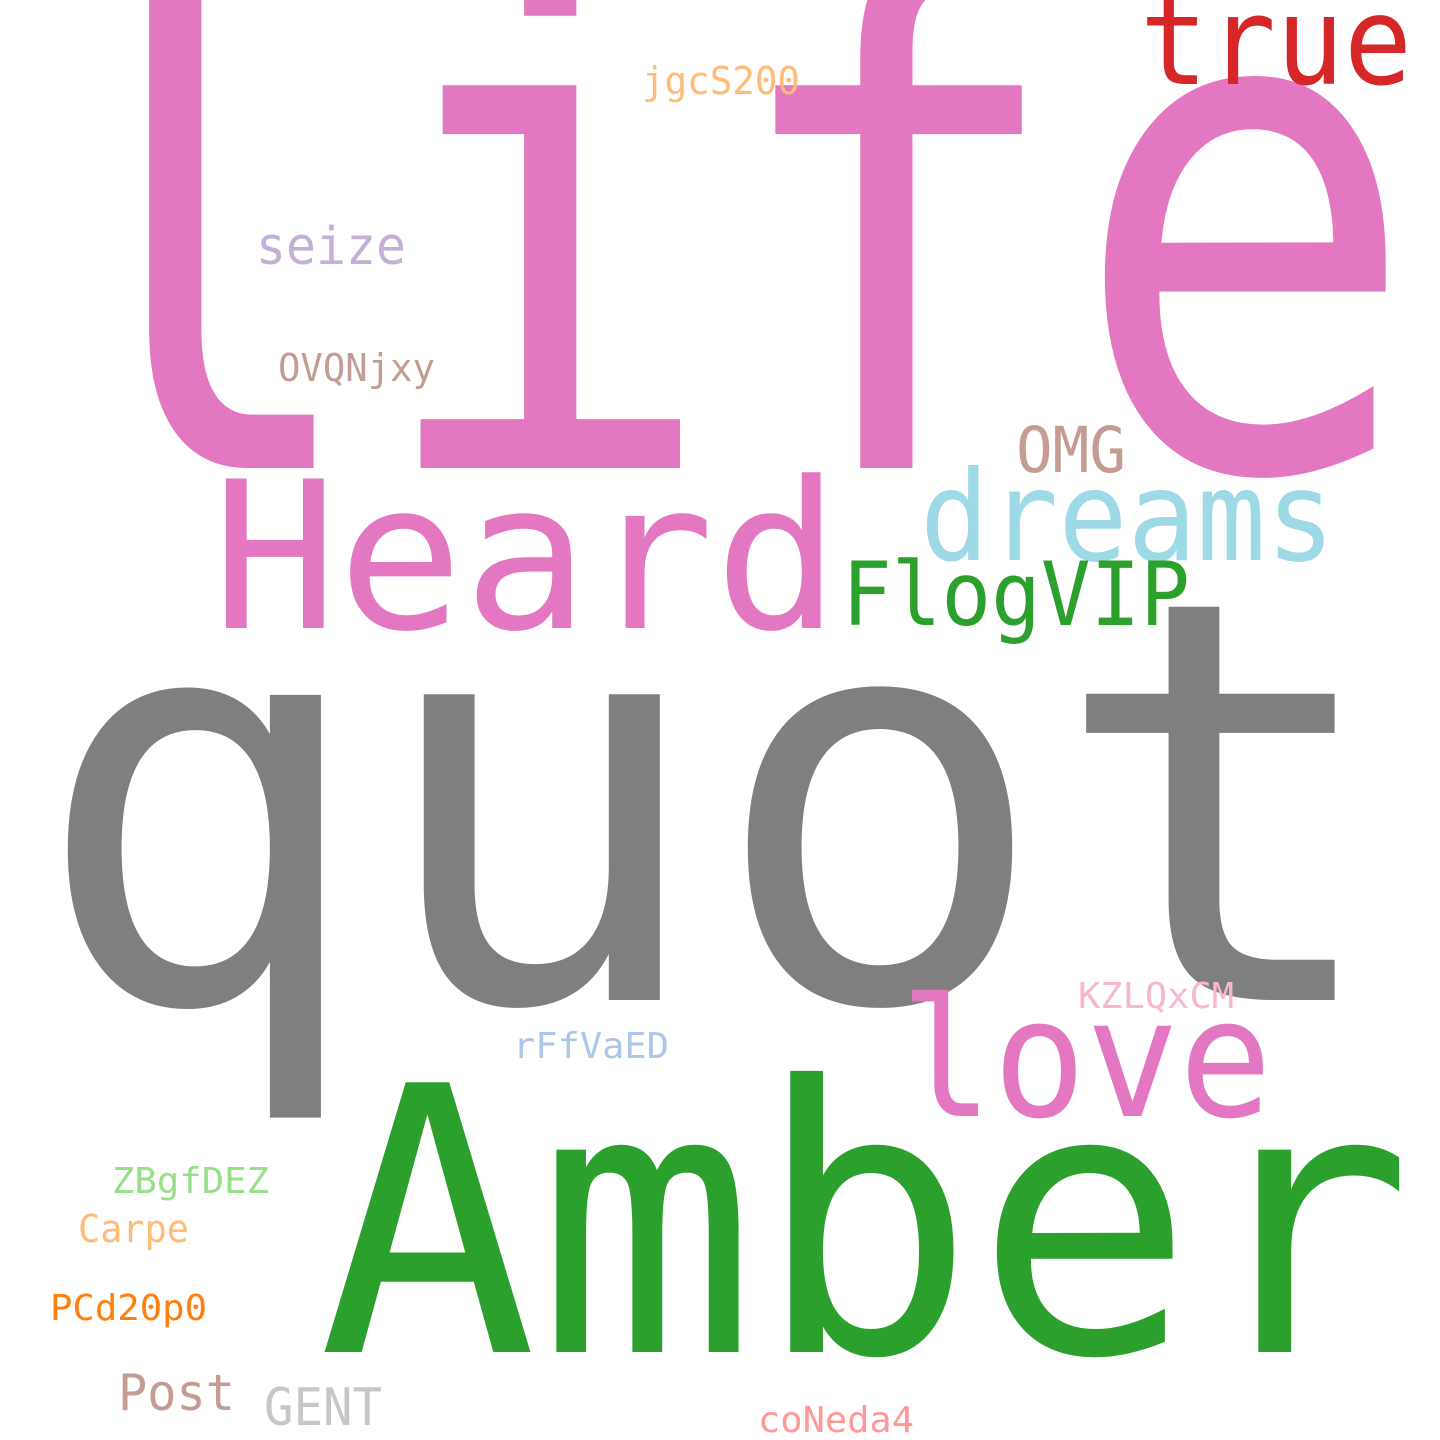 The image size is (1440, 1440). What do you see at coordinates (190, 1181) in the screenshot?
I see `word-zbgfdez: ZBgfDEZ` at bounding box center [190, 1181].